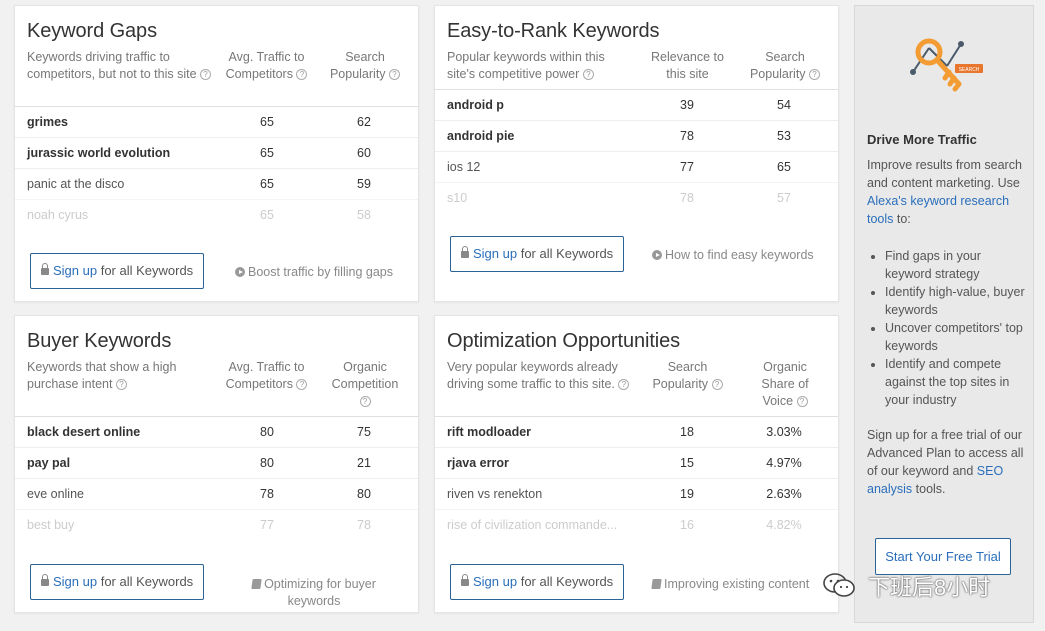 This screenshot has height=631, width=1045. Describe the element at coordinates (687, 65) in the screenshot. I see `column-header-relevance: Relevance to this site` at that location.